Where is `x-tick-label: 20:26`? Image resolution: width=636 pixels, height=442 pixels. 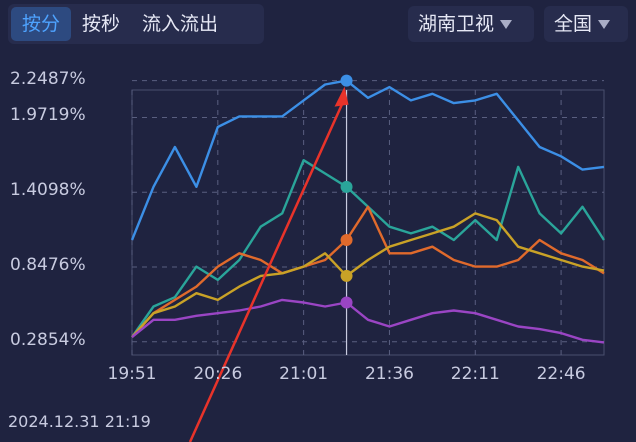 x-tick-label: 20:26 is located at coordinates (218, 374).